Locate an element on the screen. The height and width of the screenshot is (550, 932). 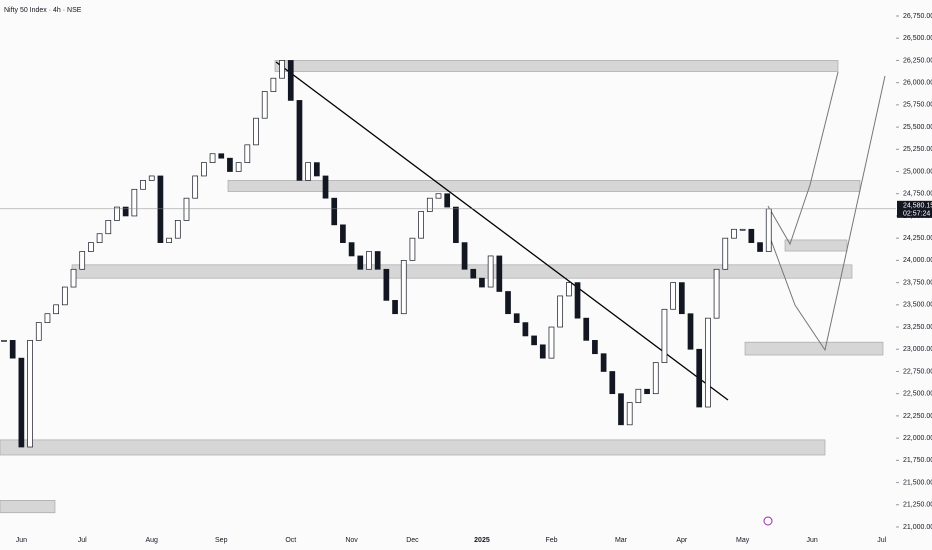
x-tick-label: 2025 is located at coordinates (482, 540).